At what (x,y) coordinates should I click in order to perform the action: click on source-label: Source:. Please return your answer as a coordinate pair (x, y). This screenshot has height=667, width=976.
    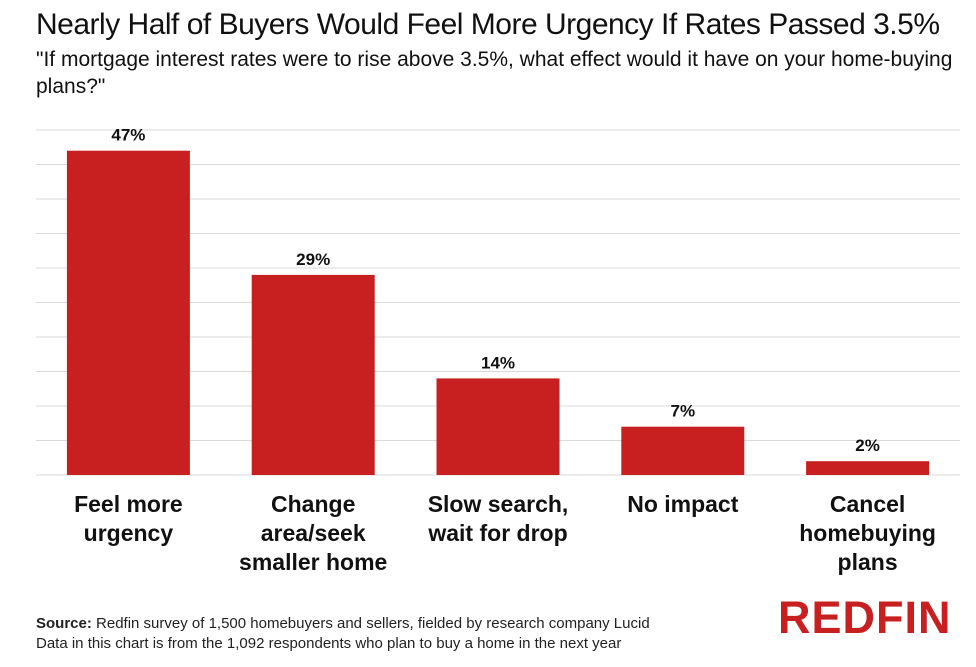
    Looking at the image, I should click on (64, 623).